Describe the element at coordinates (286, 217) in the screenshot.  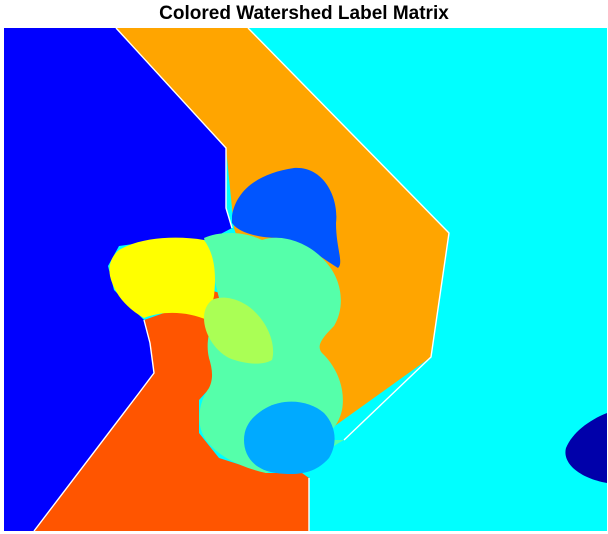
I see `region-royal-blue` at that location.